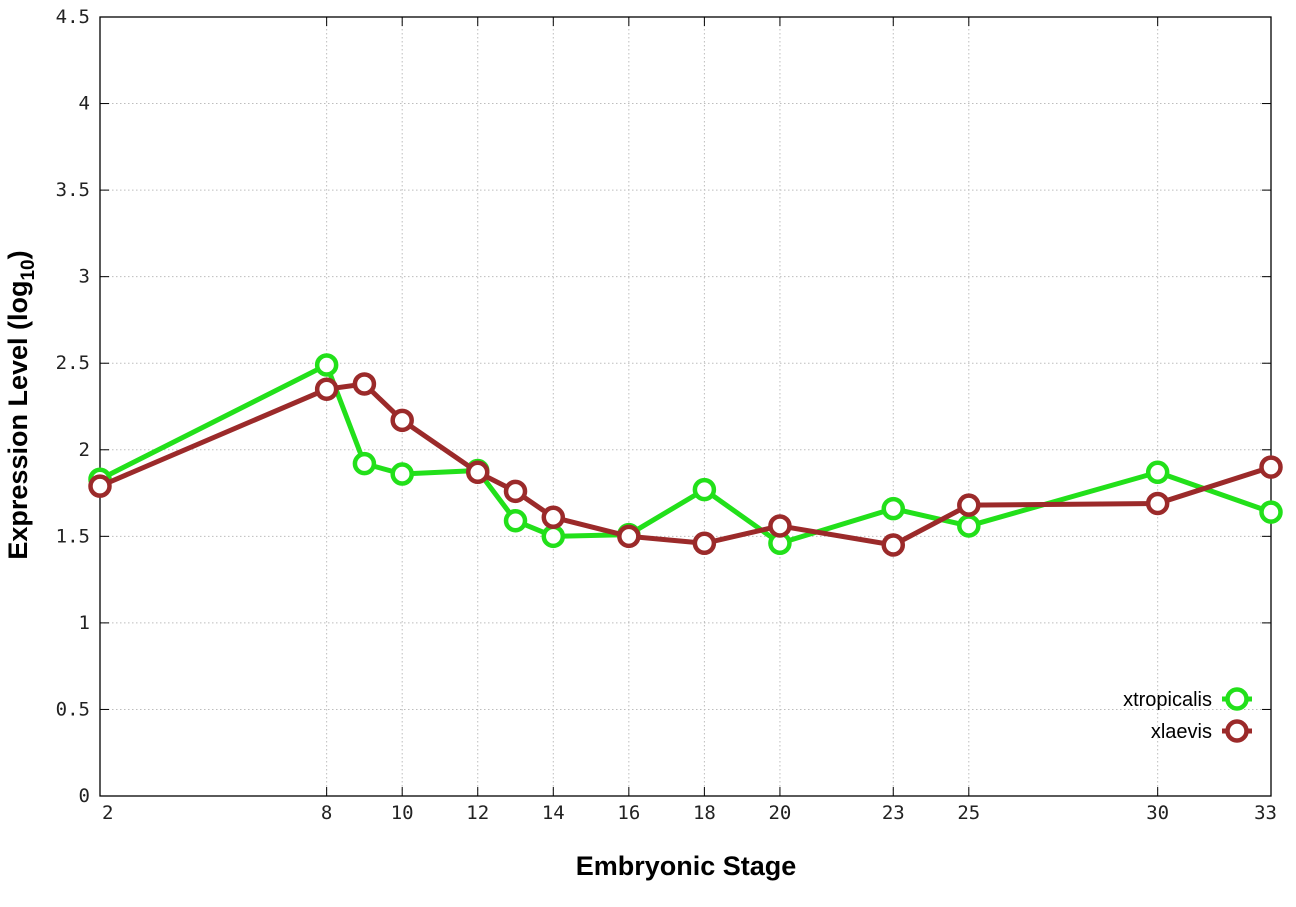 This screenshot has height=907, width=1296. I want to click on y-axis-title-subscript: 10, so click(28, 269).